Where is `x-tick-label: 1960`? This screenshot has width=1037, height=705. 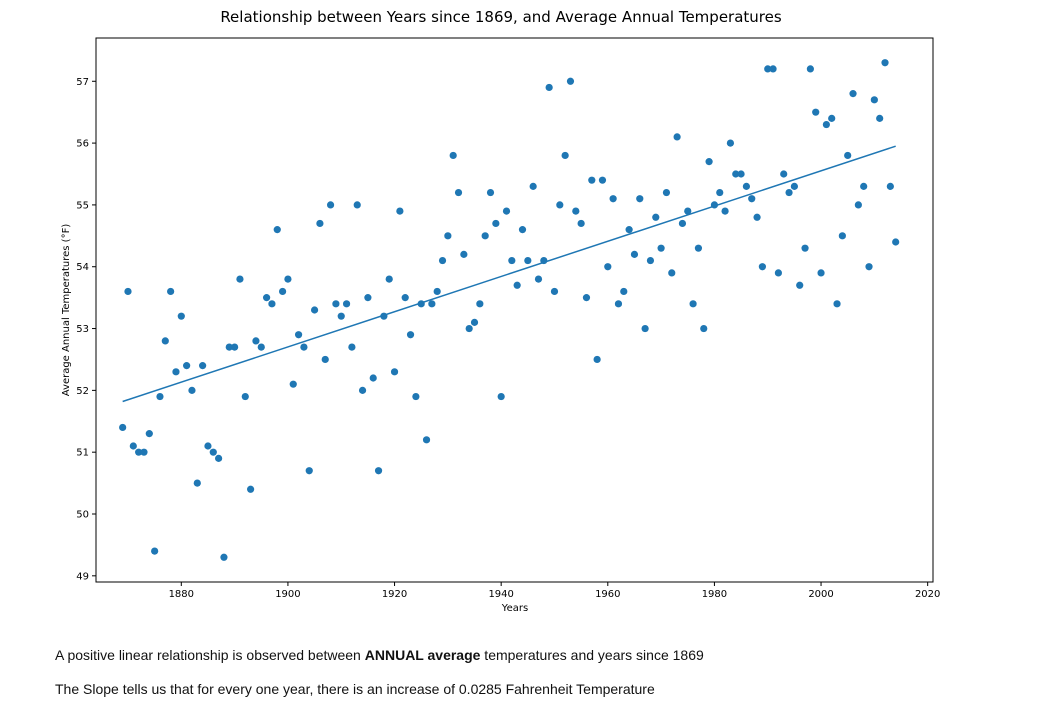 x-tick-label: 1960 is located at coordinates (607, 594).